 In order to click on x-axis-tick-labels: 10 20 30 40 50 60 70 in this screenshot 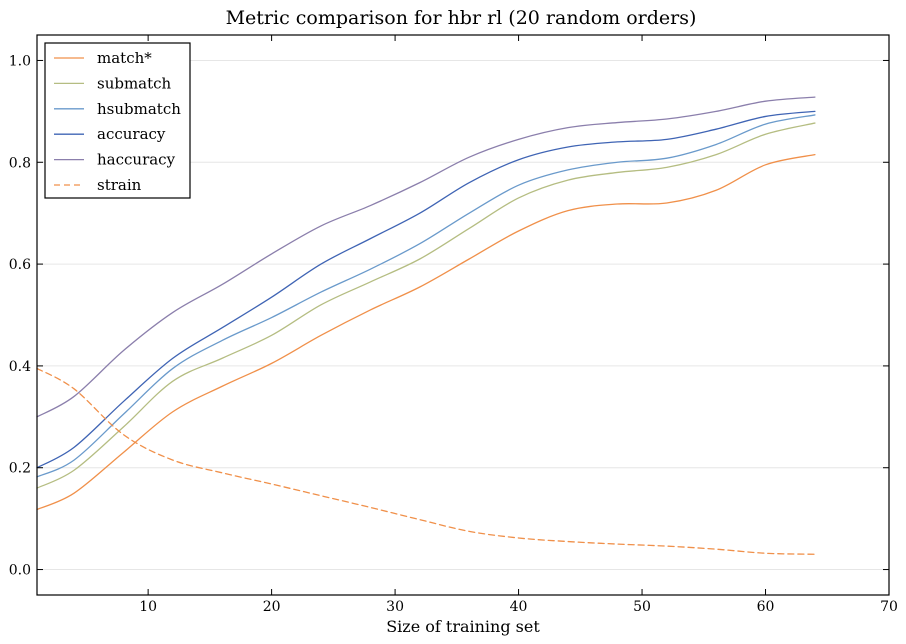, I will do `click(518, 607)`.